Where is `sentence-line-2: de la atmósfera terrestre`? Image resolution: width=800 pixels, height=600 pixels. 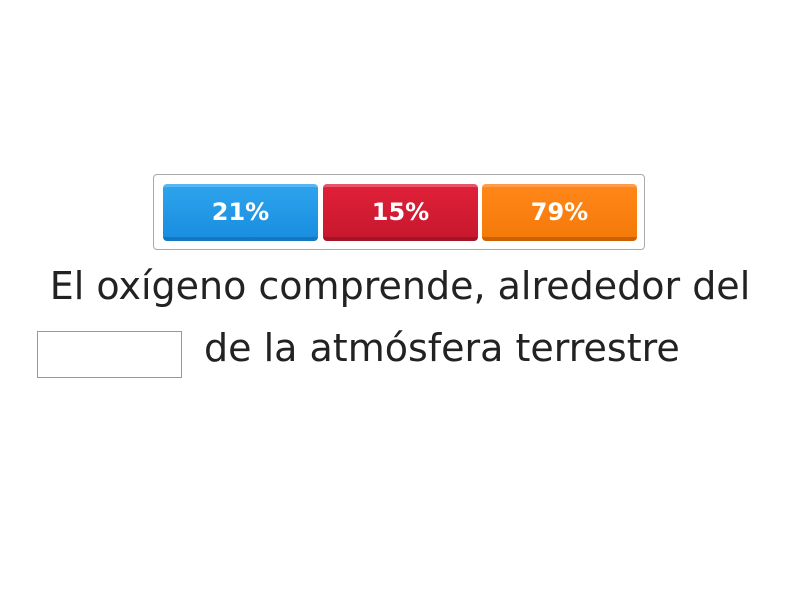
sentence-line-2: de la atmósfera terrestre is located at coordinates (442, 348).